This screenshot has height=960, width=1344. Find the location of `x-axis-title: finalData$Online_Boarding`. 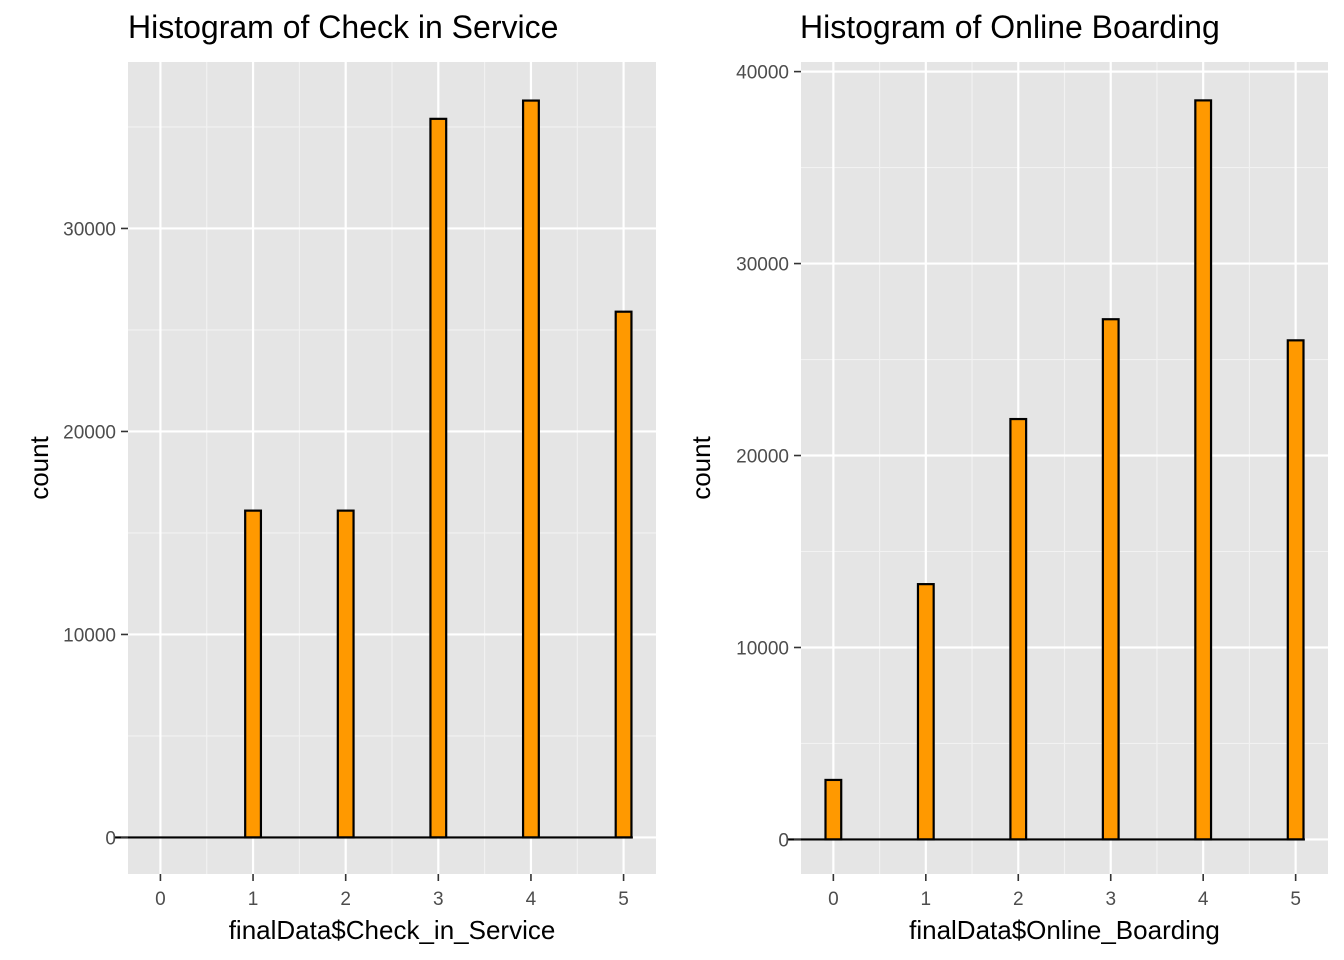

x-axis-title: finalData$Online_Boarding is located at coordinates (1064, 930).